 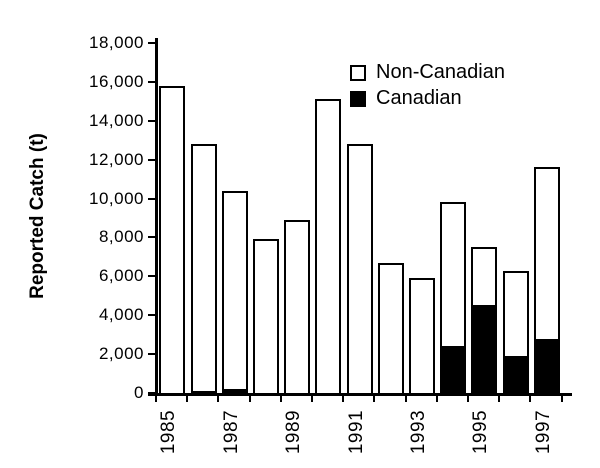 I want to click on x-tick-label: 1987, so click(x=231, y=432).